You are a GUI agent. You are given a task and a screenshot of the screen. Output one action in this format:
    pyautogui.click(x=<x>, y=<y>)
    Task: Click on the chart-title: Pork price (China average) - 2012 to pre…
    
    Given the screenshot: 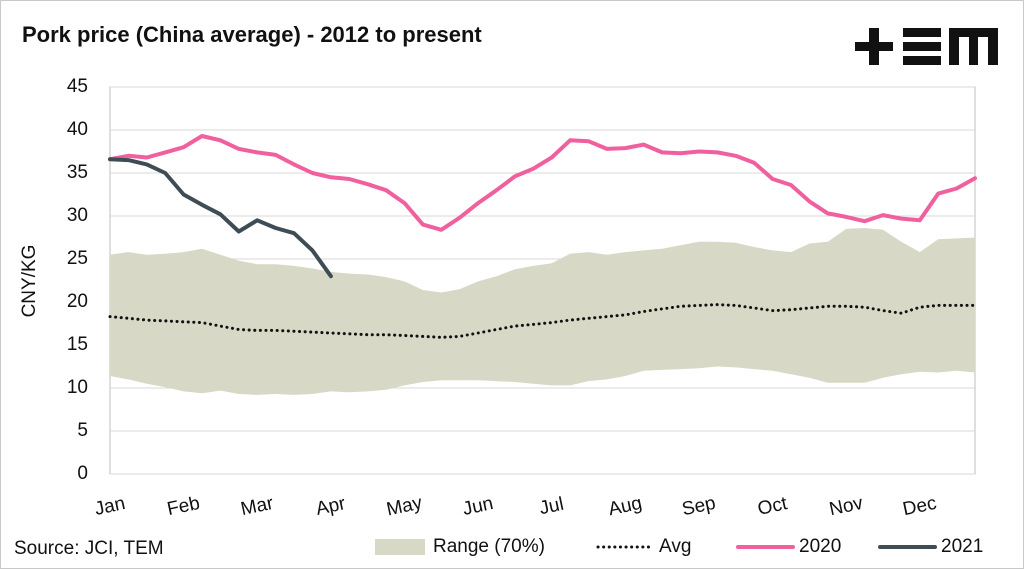 What is the action you would take?
    pyautogui.click(x=252, y=34)
    